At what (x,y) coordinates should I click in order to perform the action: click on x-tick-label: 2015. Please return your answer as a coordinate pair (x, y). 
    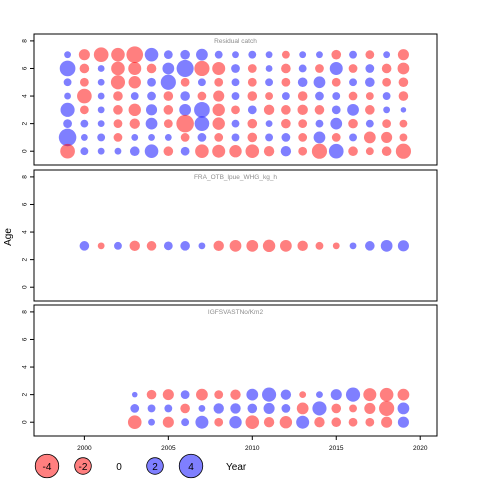
    Looking at the image, I should click on (336, 448).